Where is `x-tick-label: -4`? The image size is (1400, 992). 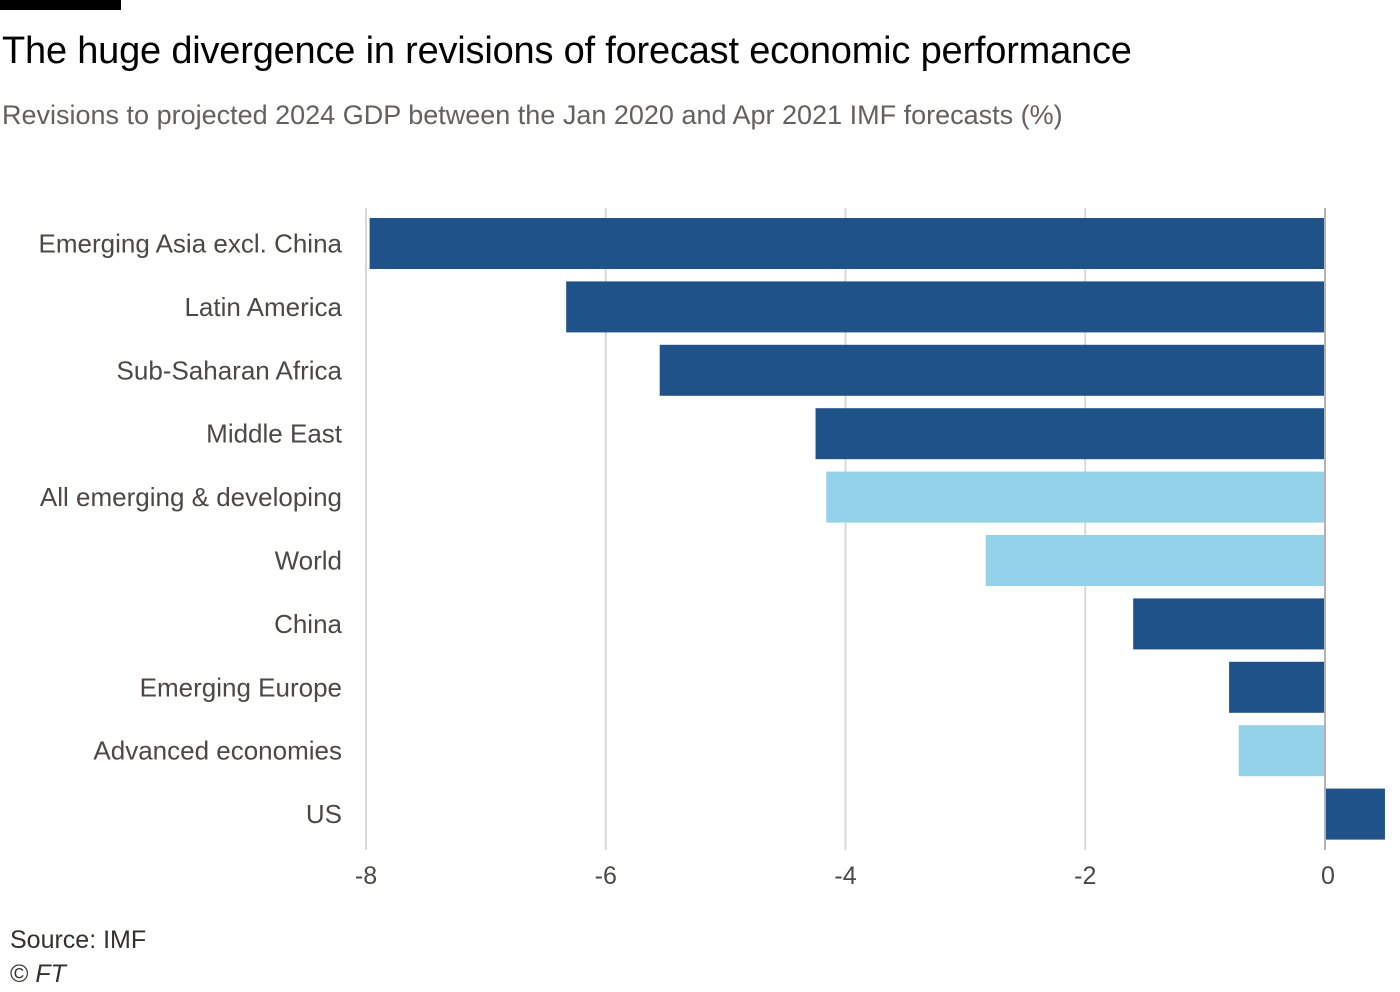 x-tick-label: -4 is located at coordinates (845, 876).